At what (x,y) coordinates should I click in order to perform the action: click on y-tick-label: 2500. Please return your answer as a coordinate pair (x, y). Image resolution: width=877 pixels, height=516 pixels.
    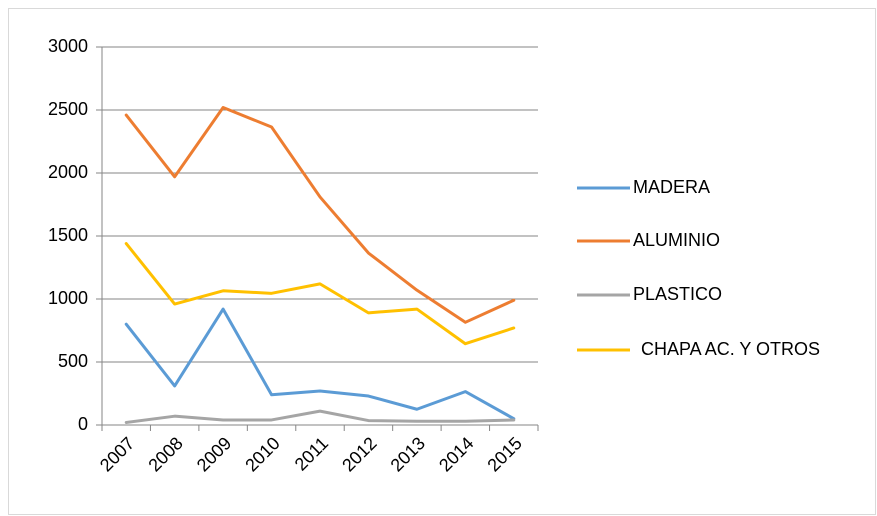
    Looking at the image, I should click on (68, 109).